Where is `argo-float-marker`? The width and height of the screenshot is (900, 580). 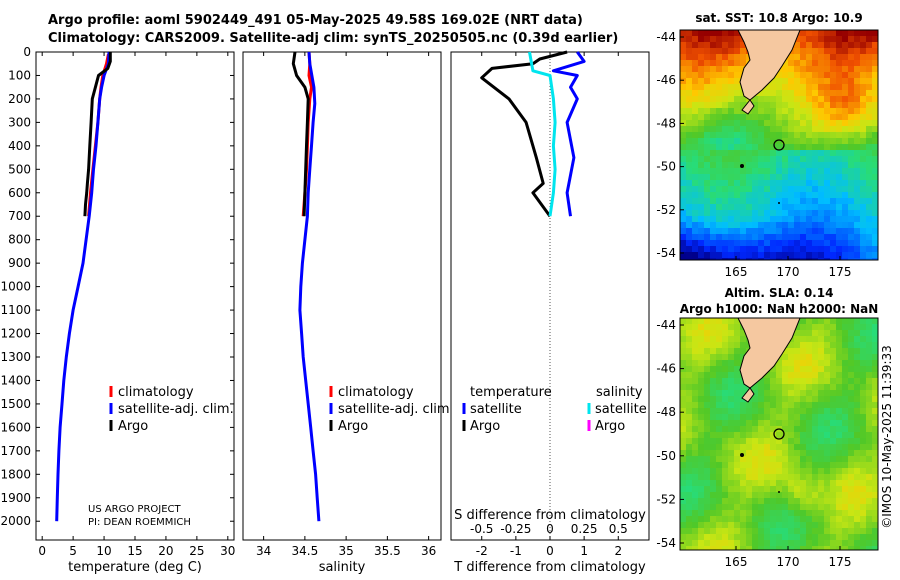
argo-float-marker is located at coordinates (779, 434).